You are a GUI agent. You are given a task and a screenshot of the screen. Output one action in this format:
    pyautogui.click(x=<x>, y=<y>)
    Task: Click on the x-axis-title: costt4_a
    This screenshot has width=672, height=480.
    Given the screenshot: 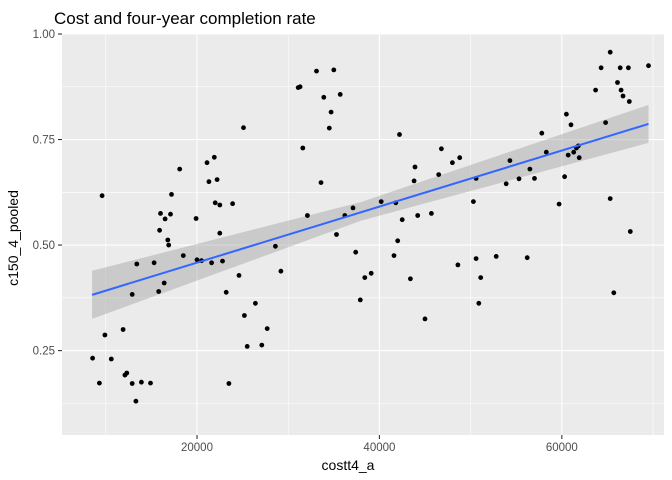 What is the action you would take?
    pyautogui.click(x=348, y=465)
    